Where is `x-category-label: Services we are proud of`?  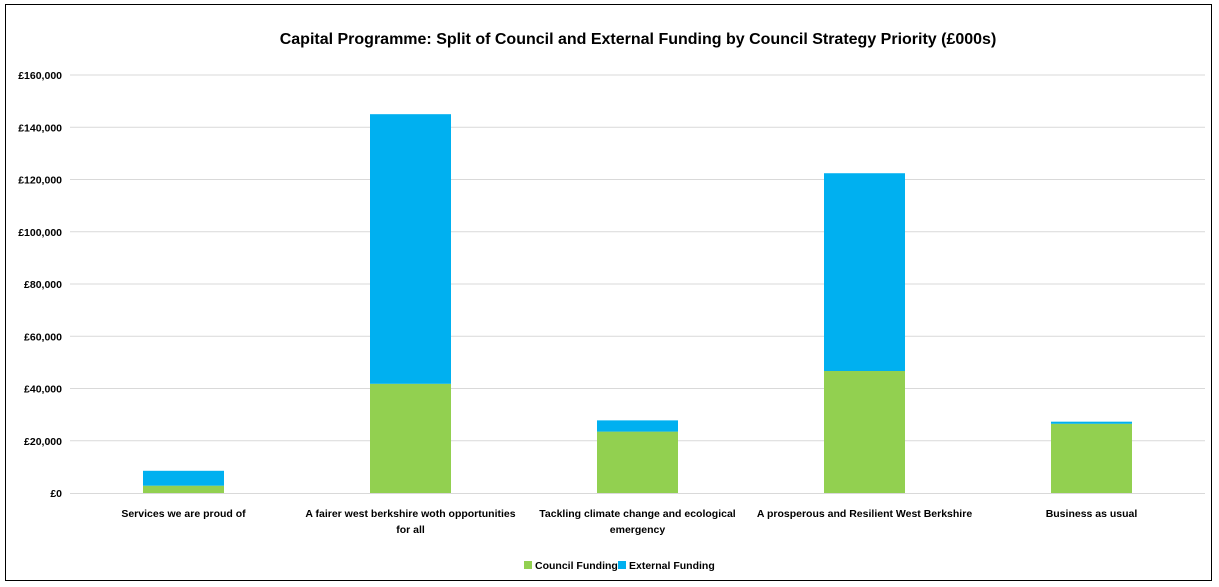
x-category-label: Services we are proud of is located at coordinates (183, 514).